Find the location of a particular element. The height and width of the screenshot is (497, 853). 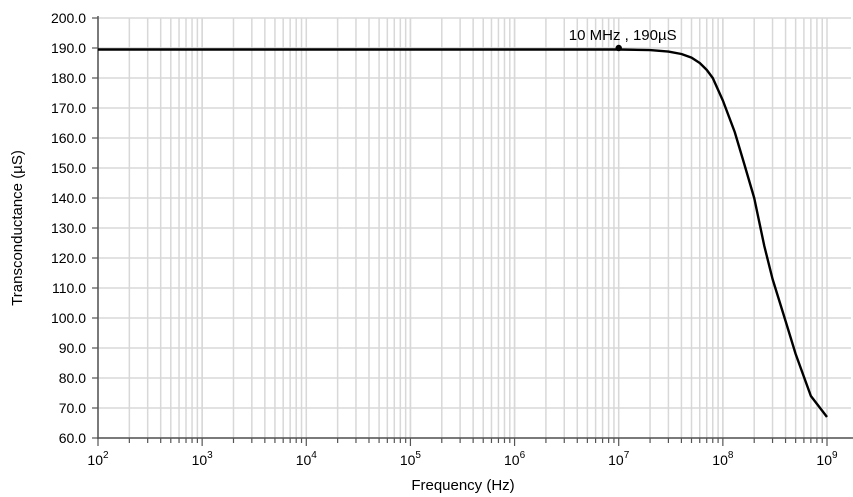

x-tick-label: 10⁴ is located at coordinates (307, 459).